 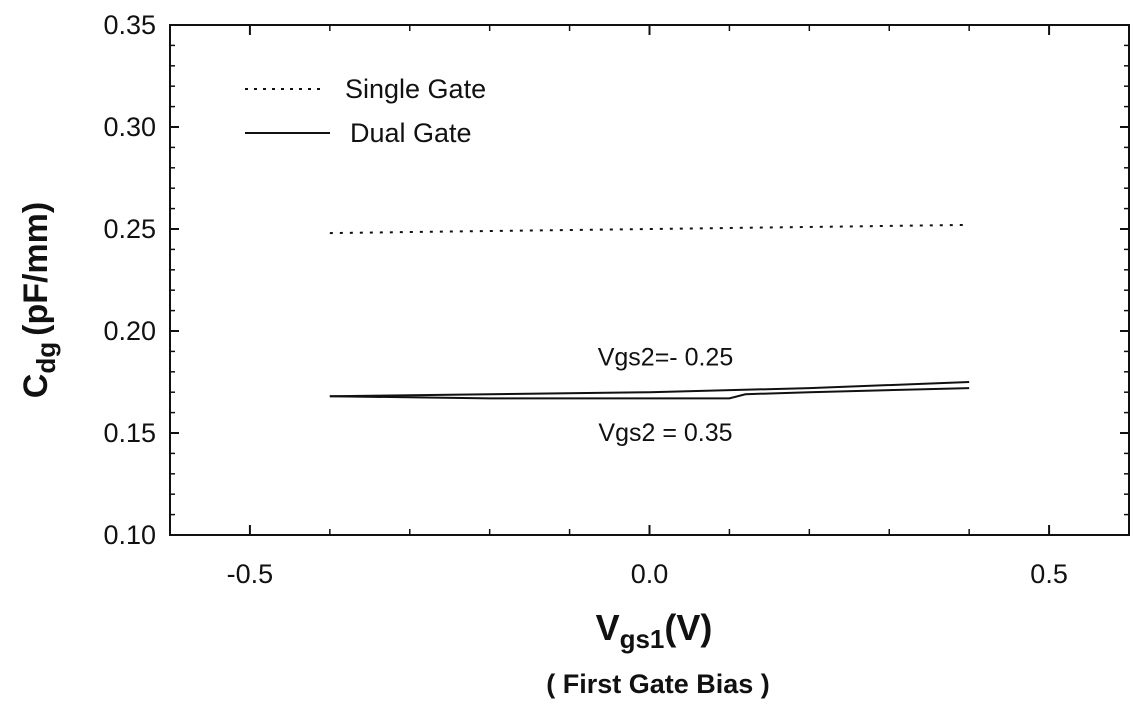 What do you see at coordinates (1049, 574) in the screenshot?
I see `x-tick-label-0-5: 0.5` at bounding box center [1049, 574].